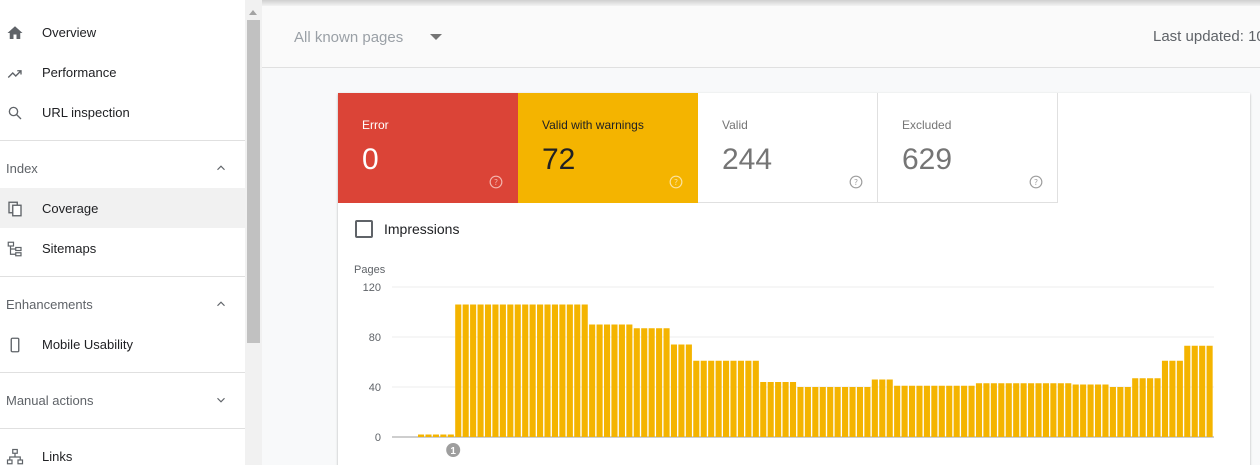 The image size is (1260, 465). I want to click on sidebar-item-sitemaps: Sitemaps, so click(122, 248).